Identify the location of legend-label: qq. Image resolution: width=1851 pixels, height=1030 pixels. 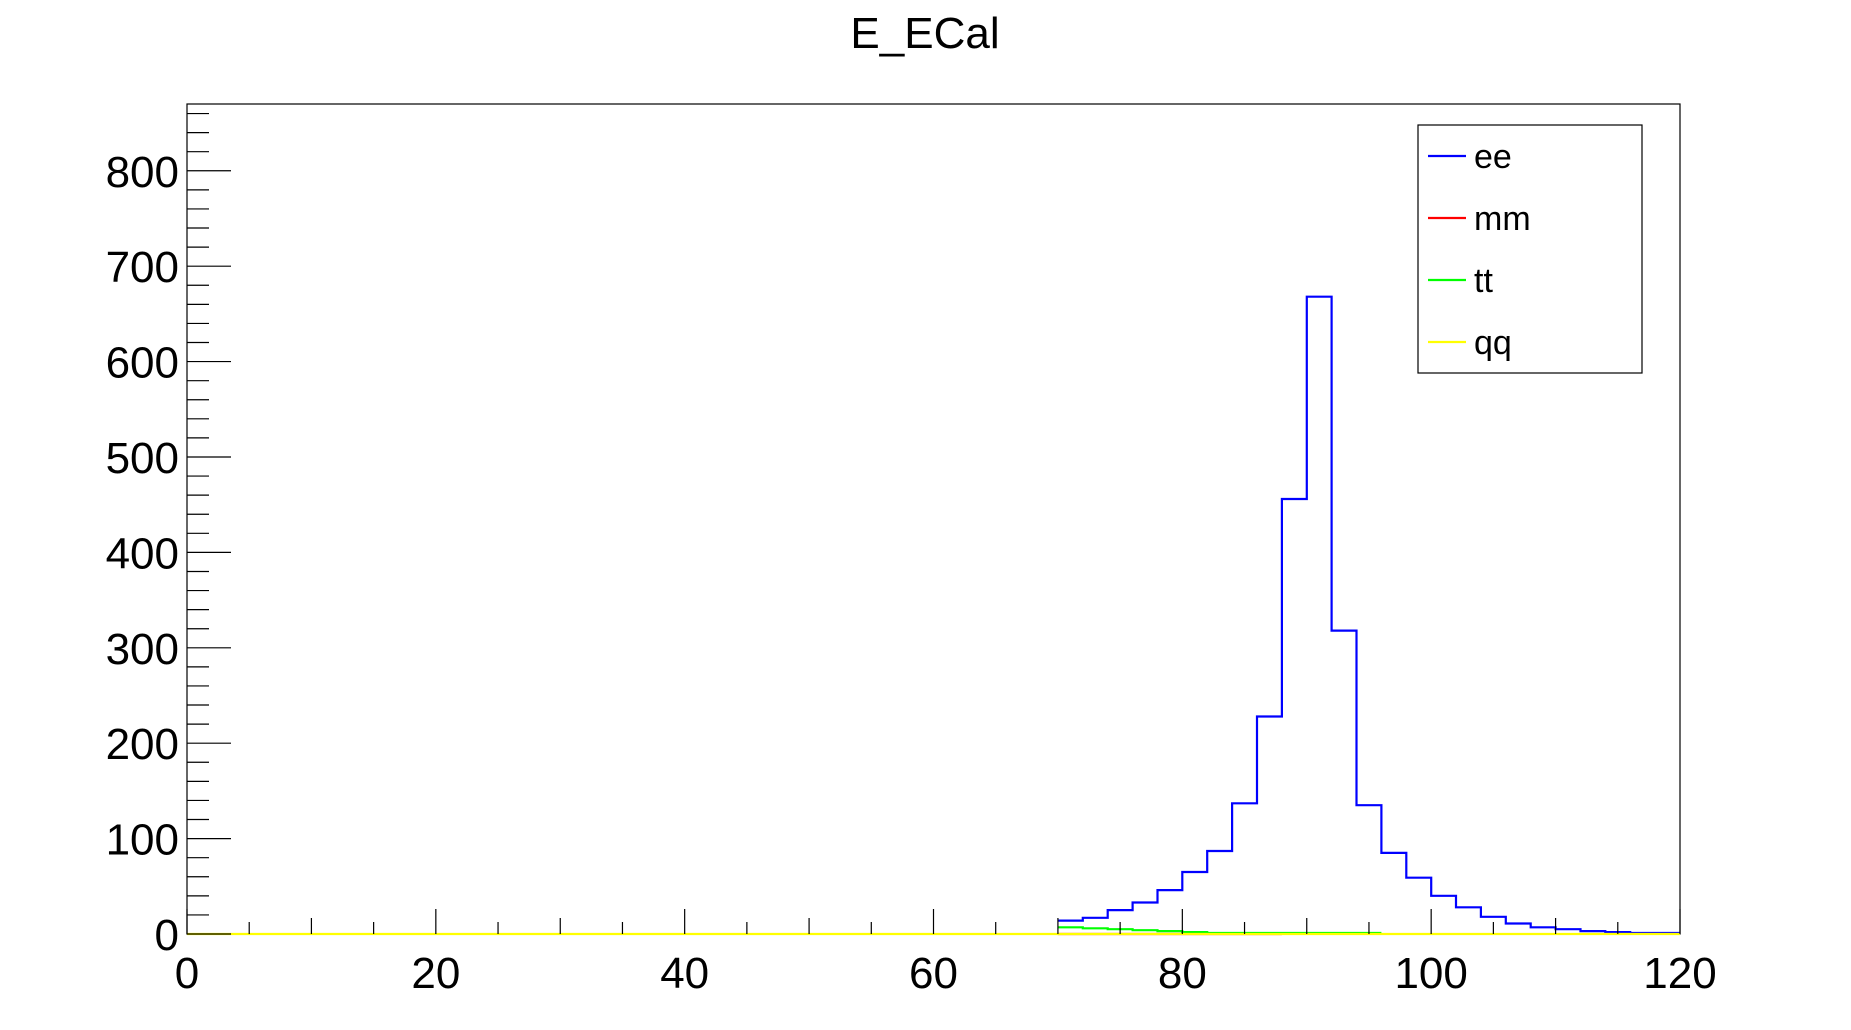
(1493, 343).